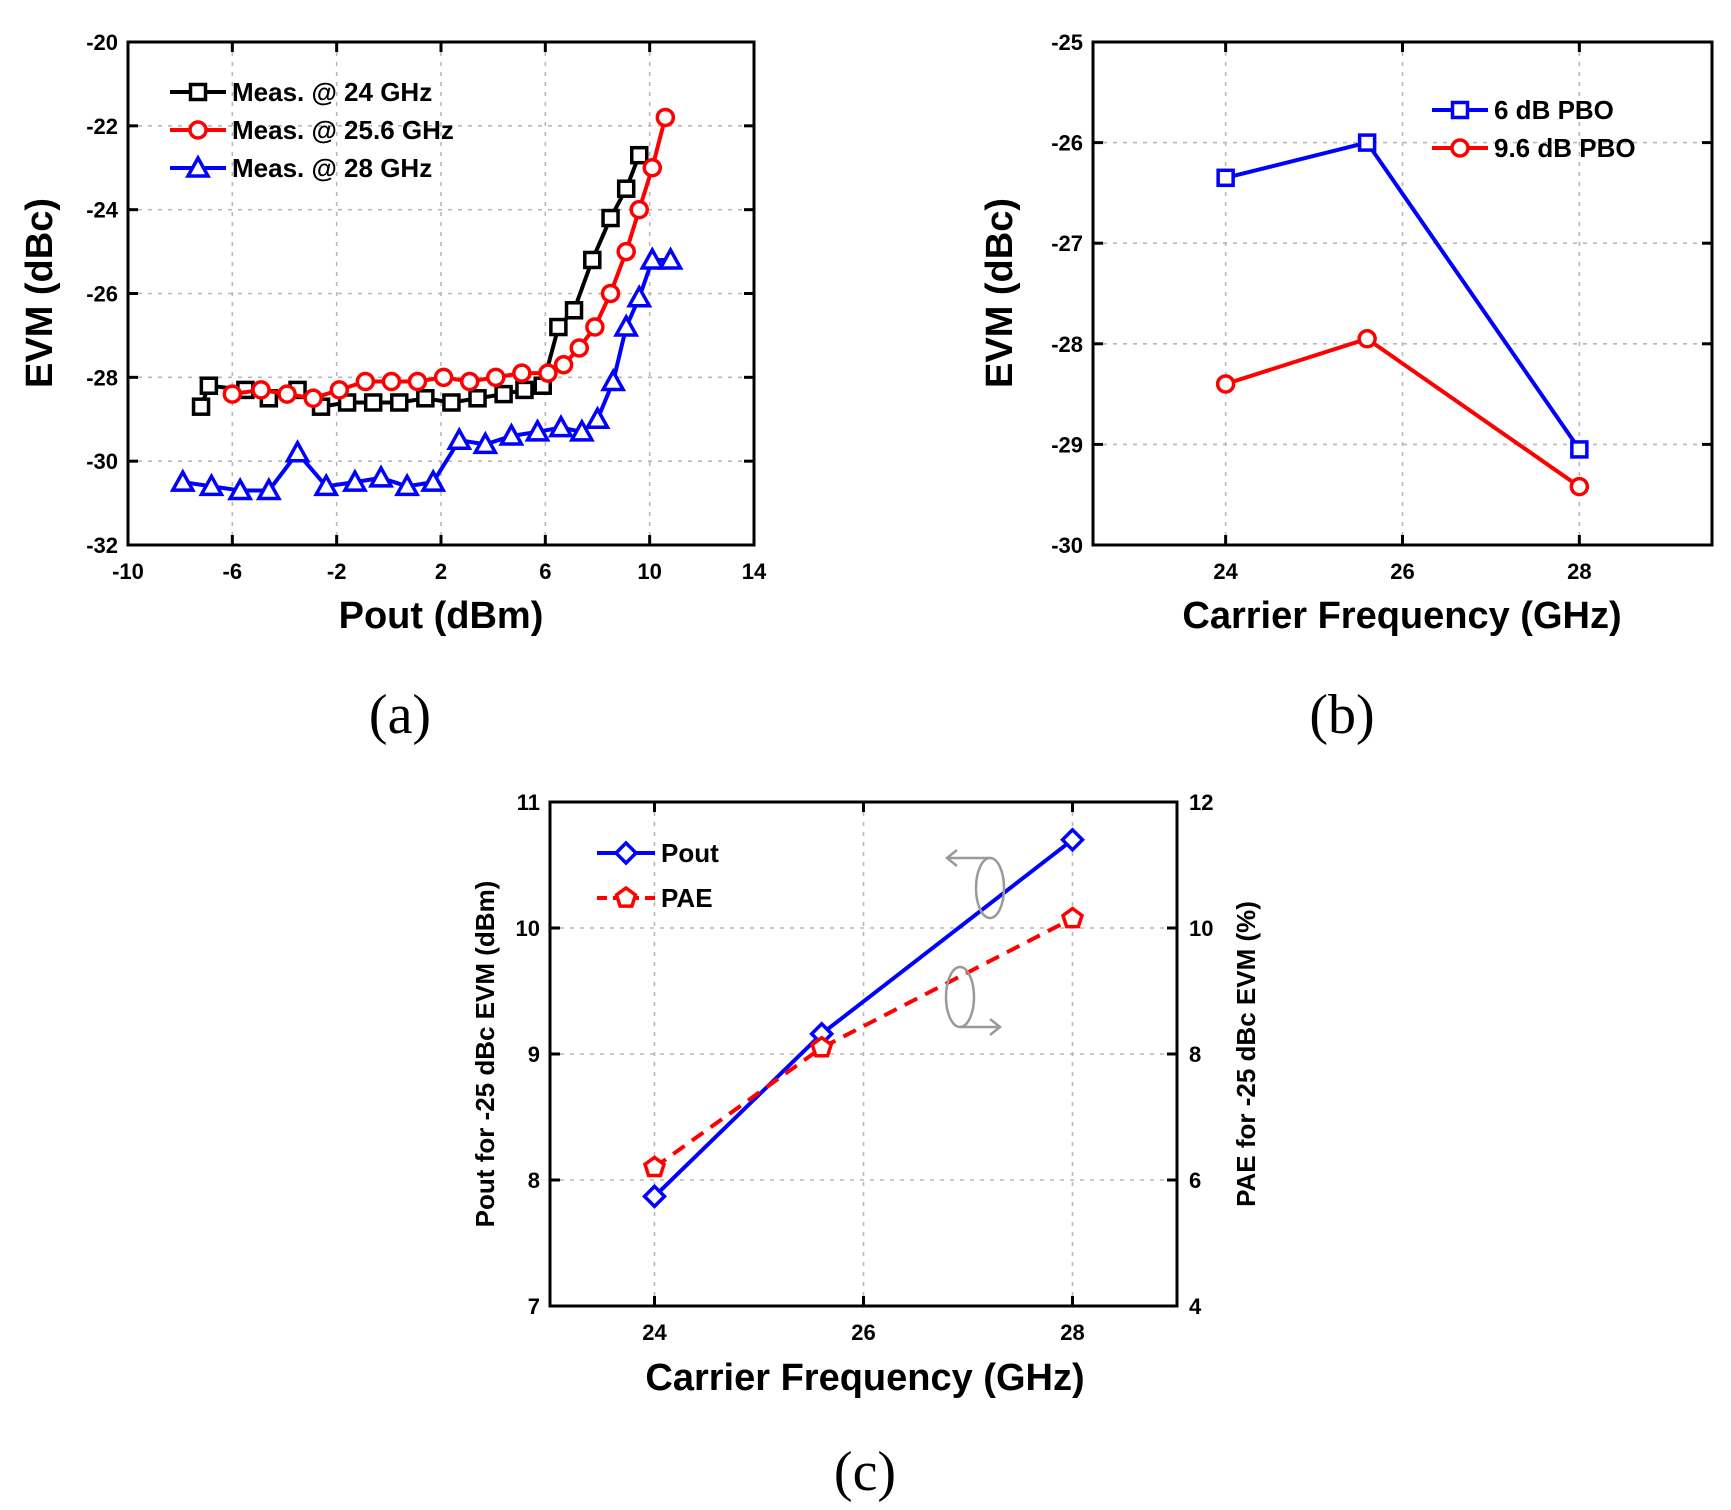 The image size is (1731, 1510). I want to click on x-tick-label: 26, so click(863, 1332).